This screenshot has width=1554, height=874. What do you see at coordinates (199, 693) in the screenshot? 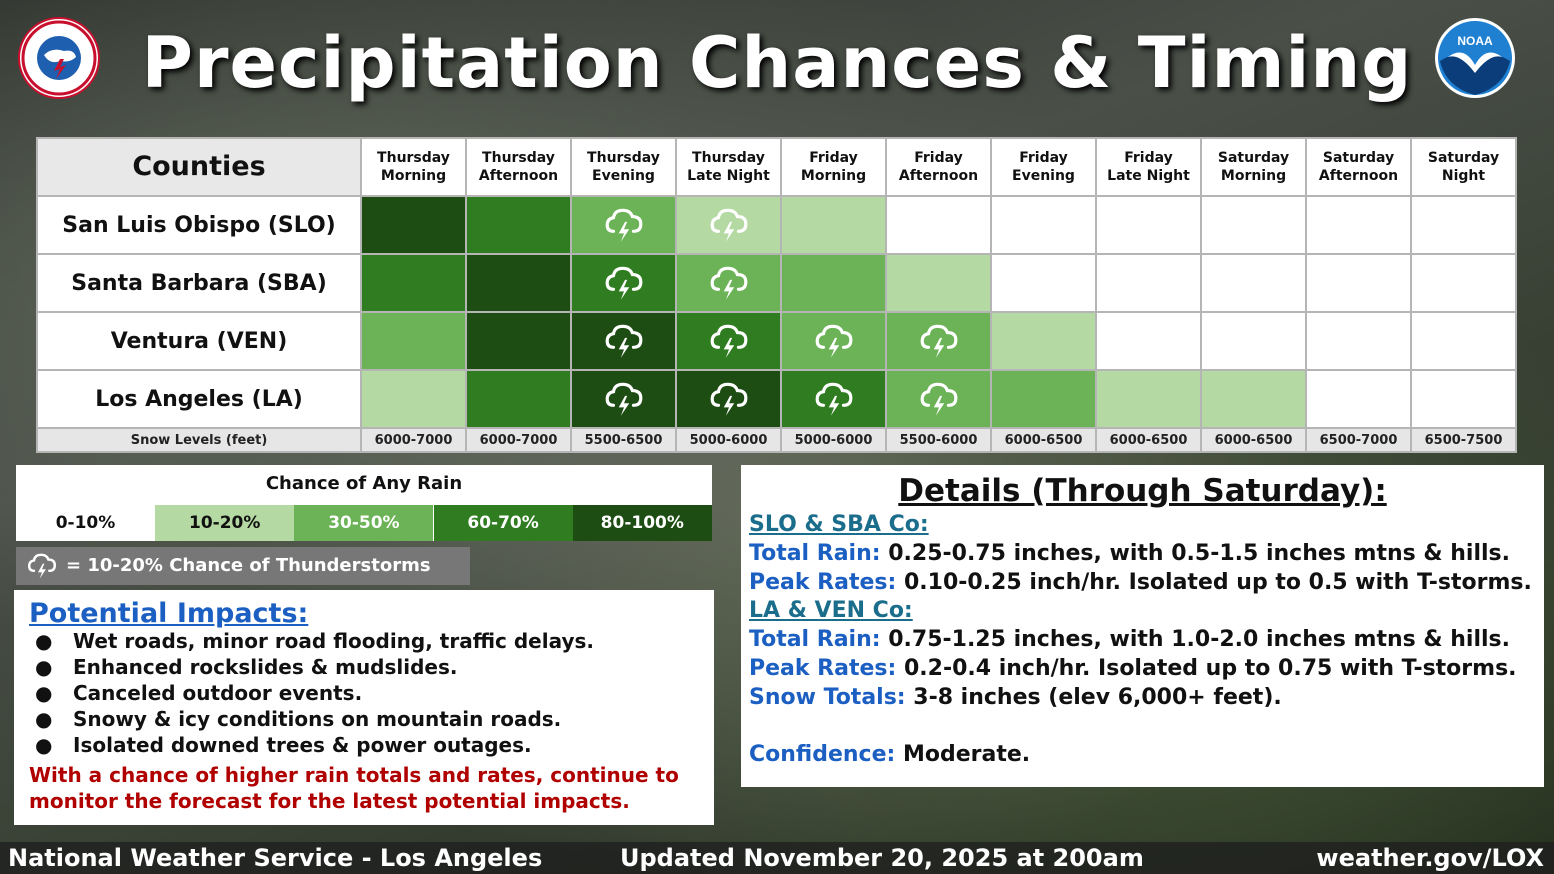
I see `list-item: ● Canceled outdoor events.` at bounding box center [199, 693].